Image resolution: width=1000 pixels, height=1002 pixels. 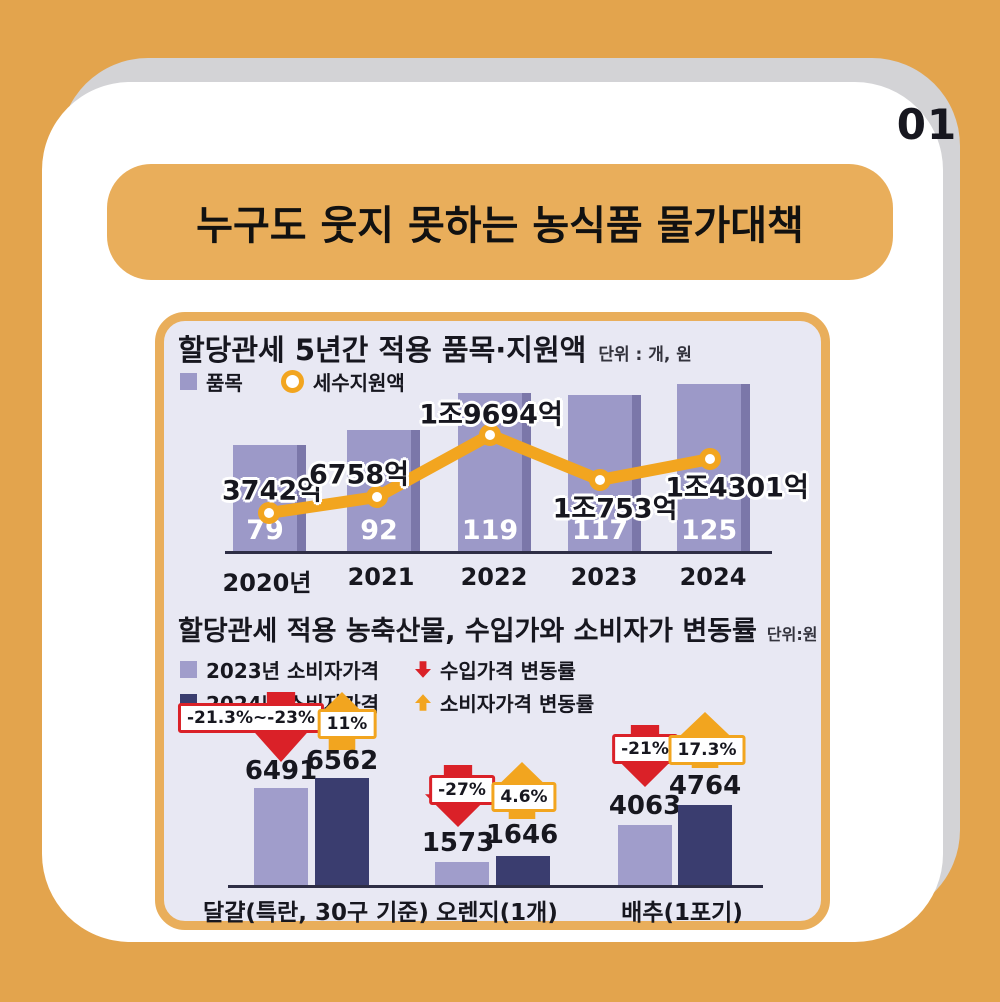 What do you see at coordinates (382, 350) in the screenshot?
I see `chart1-title-text: 할당관세 5년간 적용 품목·지원액` at bounding box center [382, 350].